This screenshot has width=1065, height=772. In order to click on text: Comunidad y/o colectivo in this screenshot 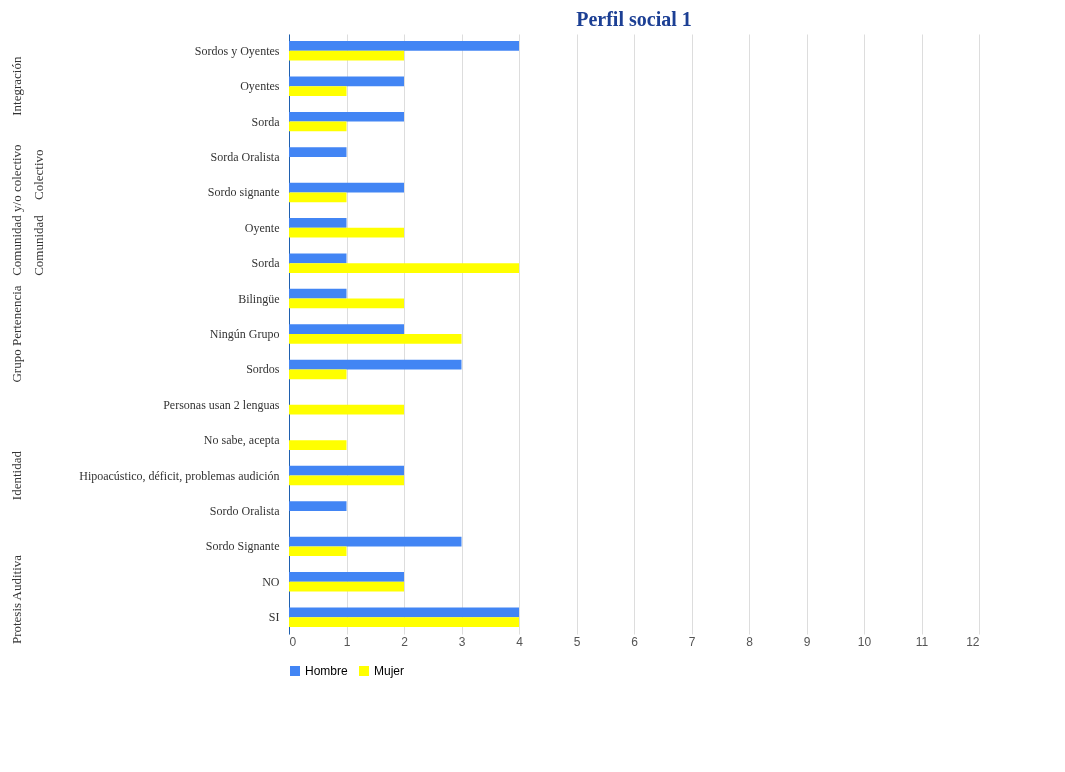, I will do `click(16, 210)`.